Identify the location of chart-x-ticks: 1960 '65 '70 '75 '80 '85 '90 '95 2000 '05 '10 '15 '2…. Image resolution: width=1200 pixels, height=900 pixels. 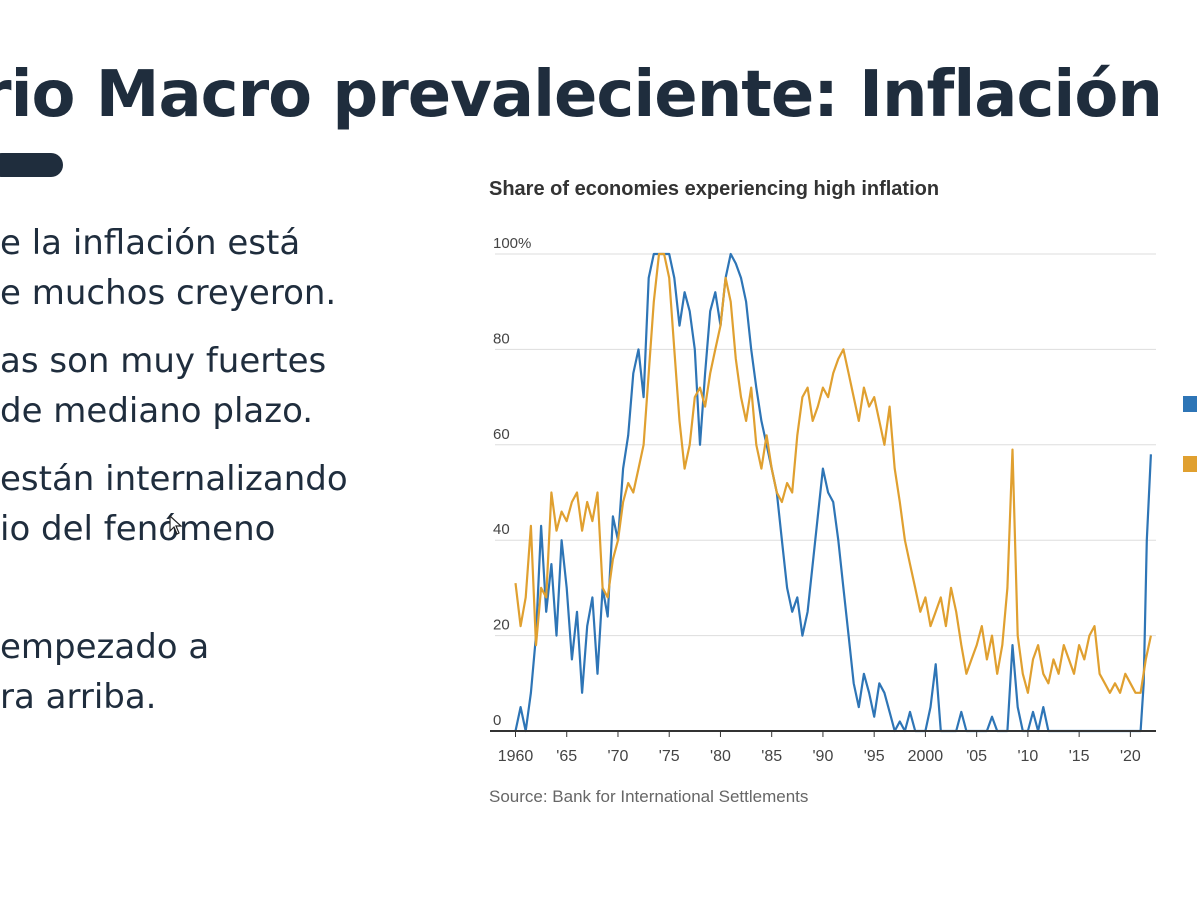
(819, 748).